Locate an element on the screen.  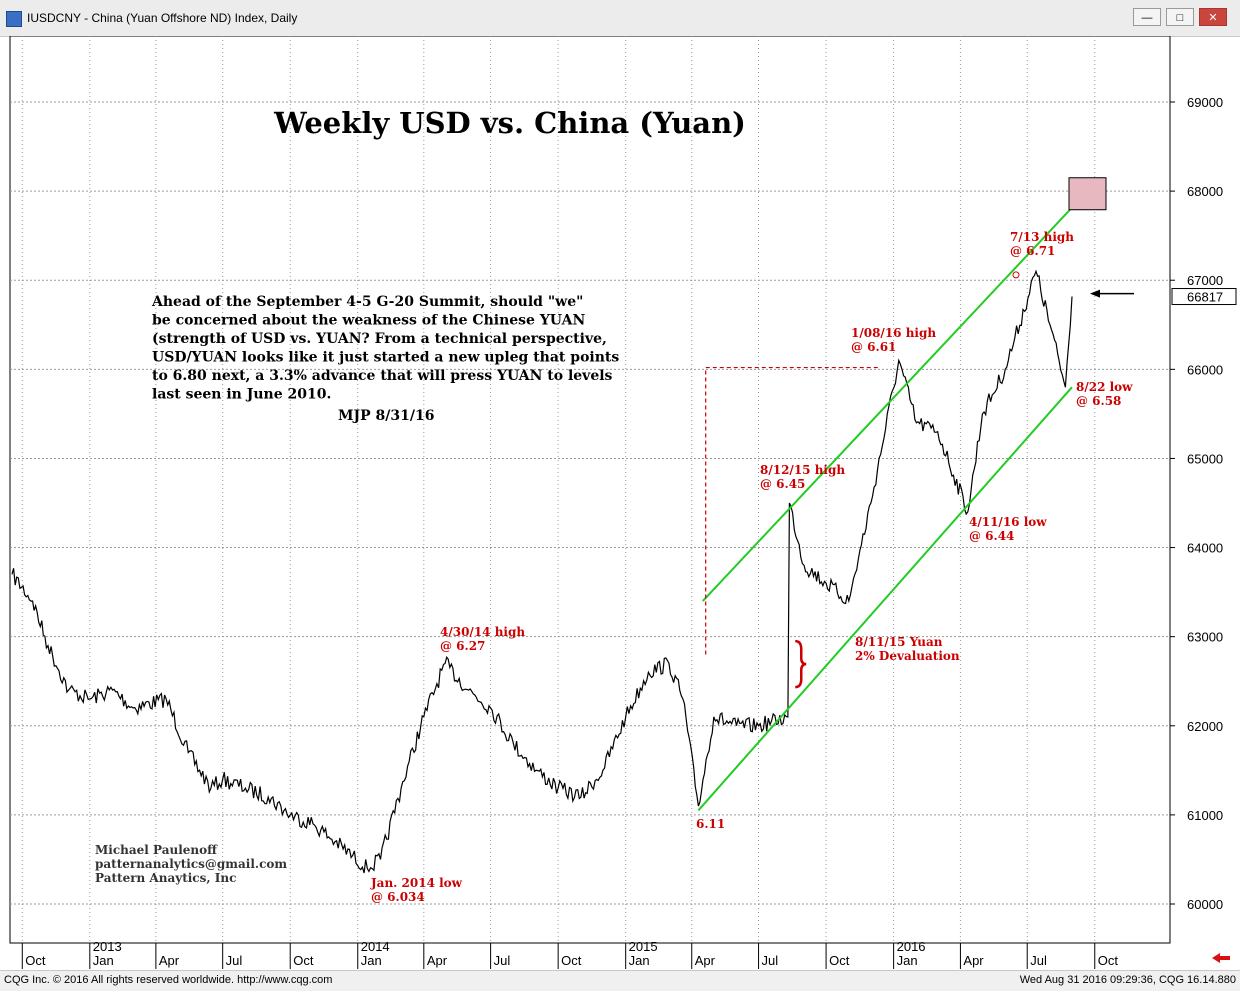
arrow-head is located at coordinates (1095, 293).